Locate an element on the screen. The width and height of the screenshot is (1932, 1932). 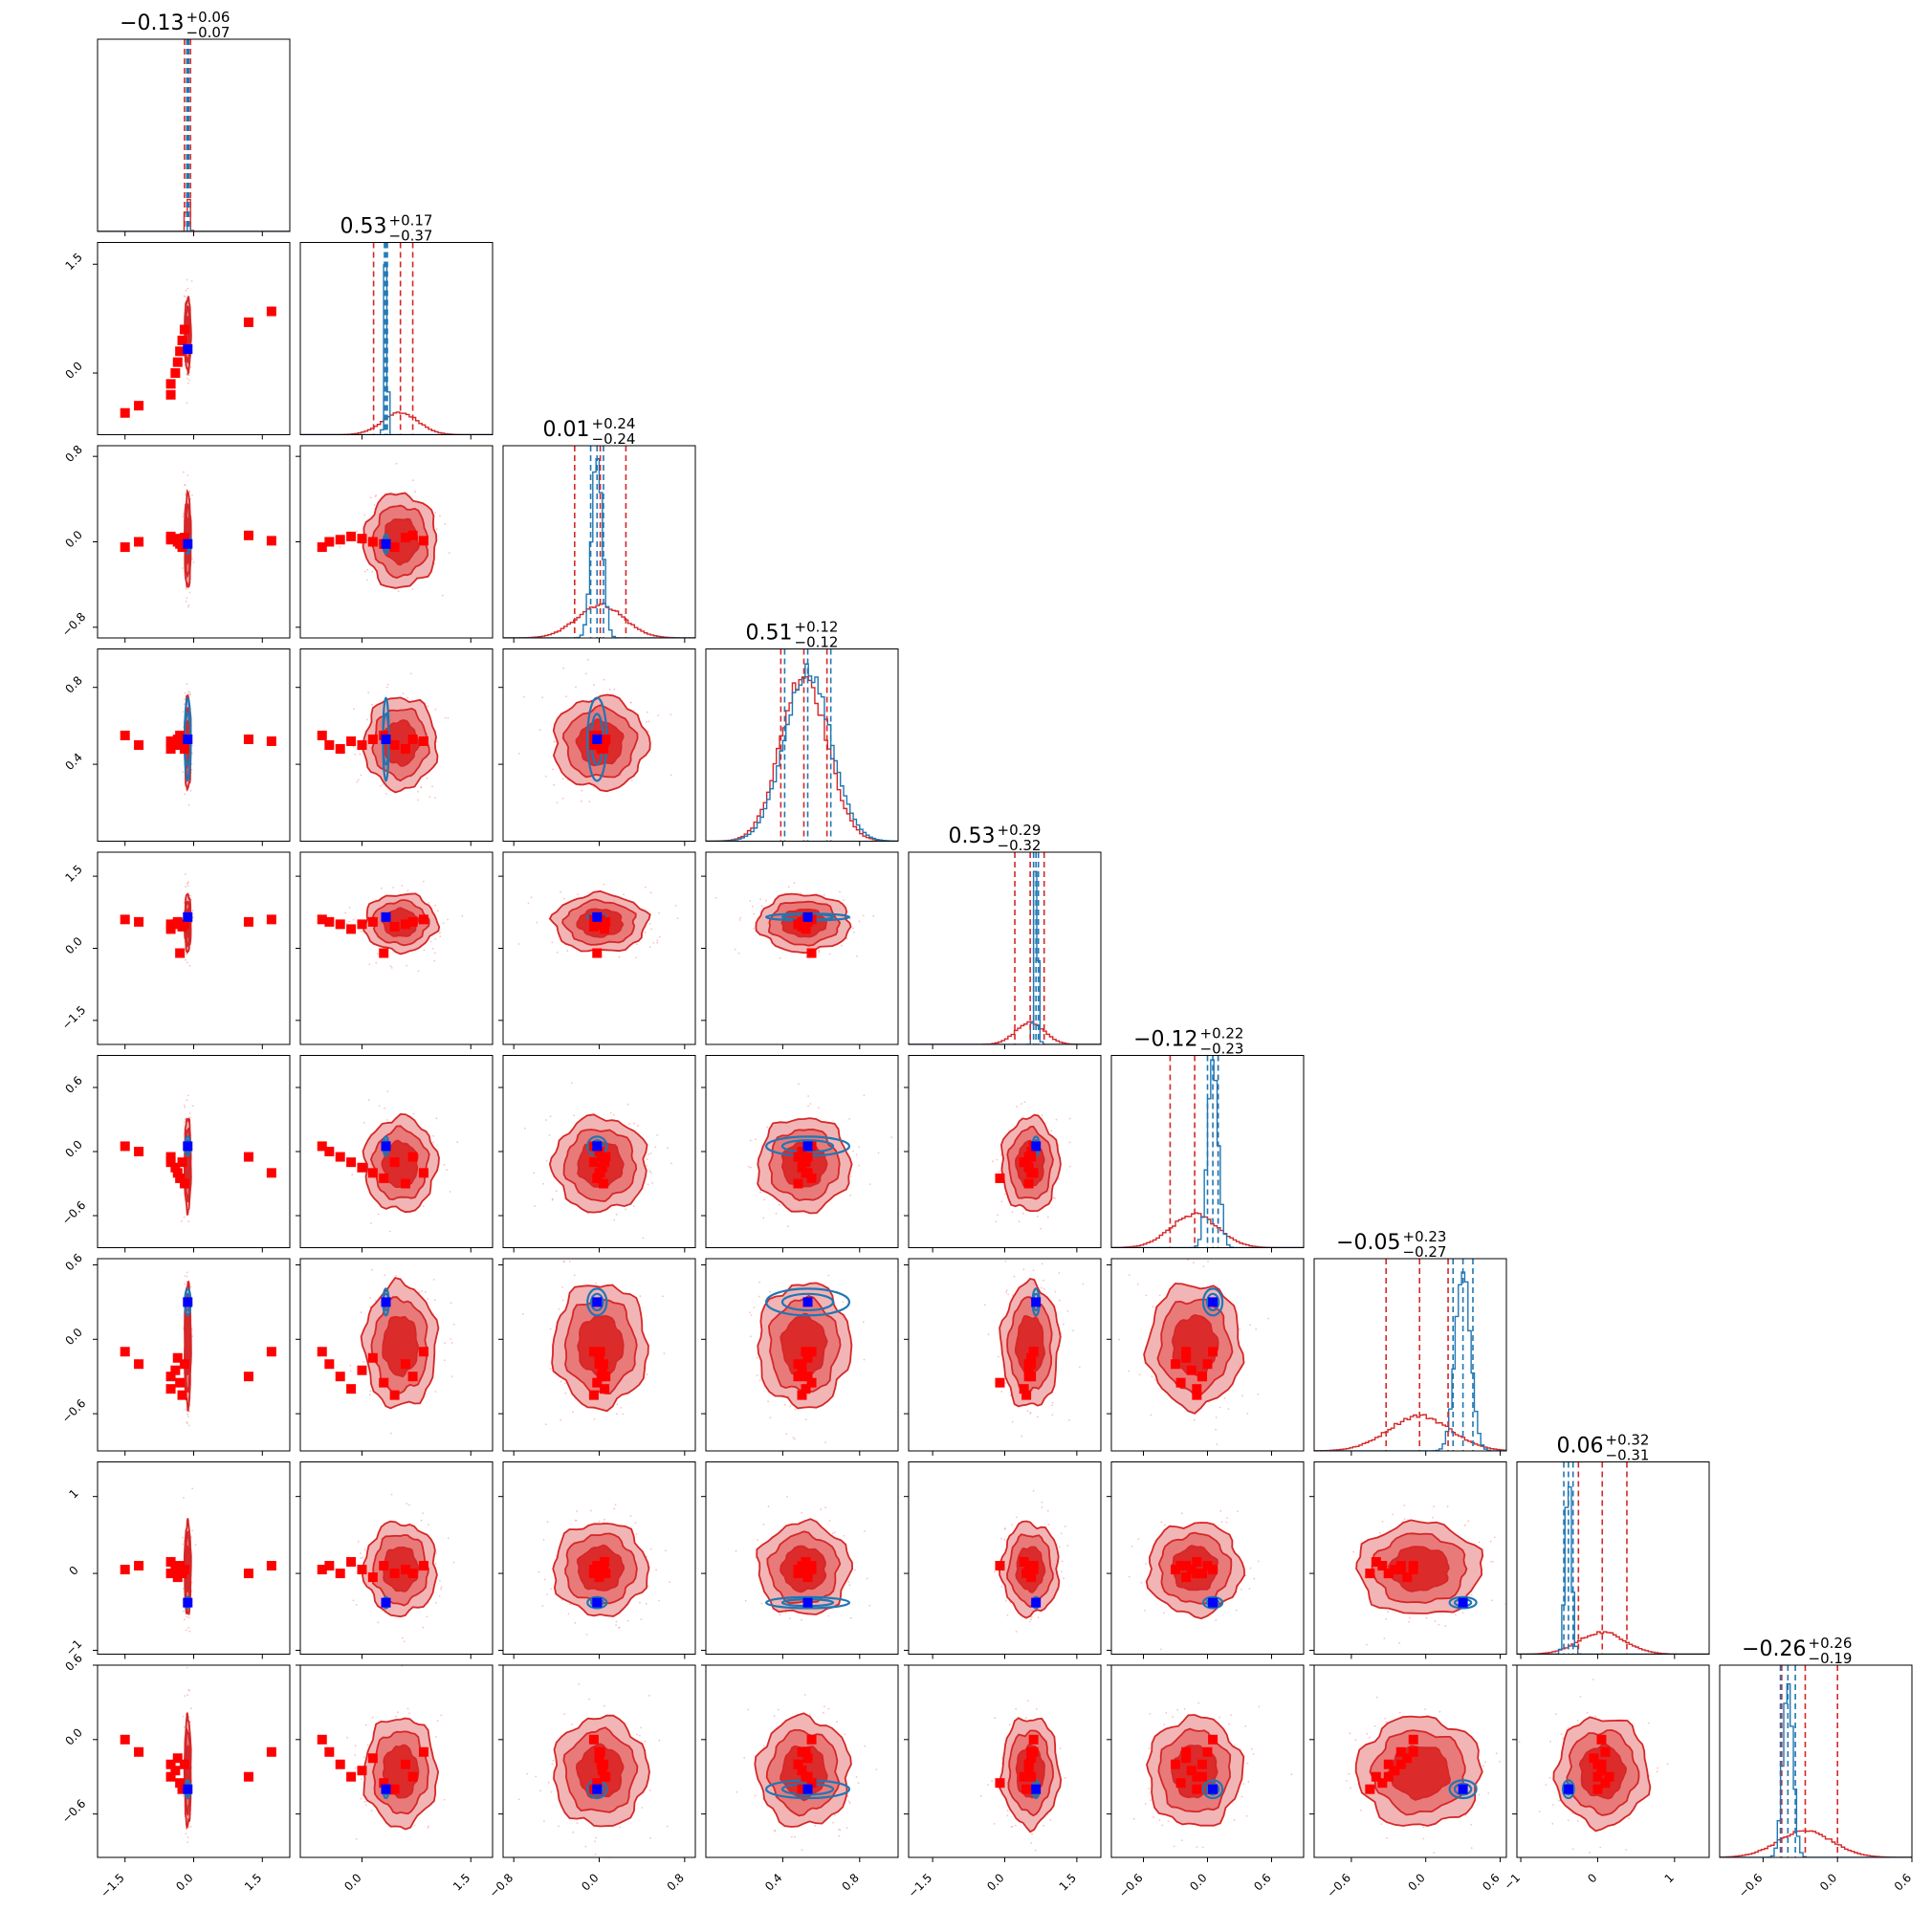
title-median-2: 0.53 is located at coordinates (363, 227).